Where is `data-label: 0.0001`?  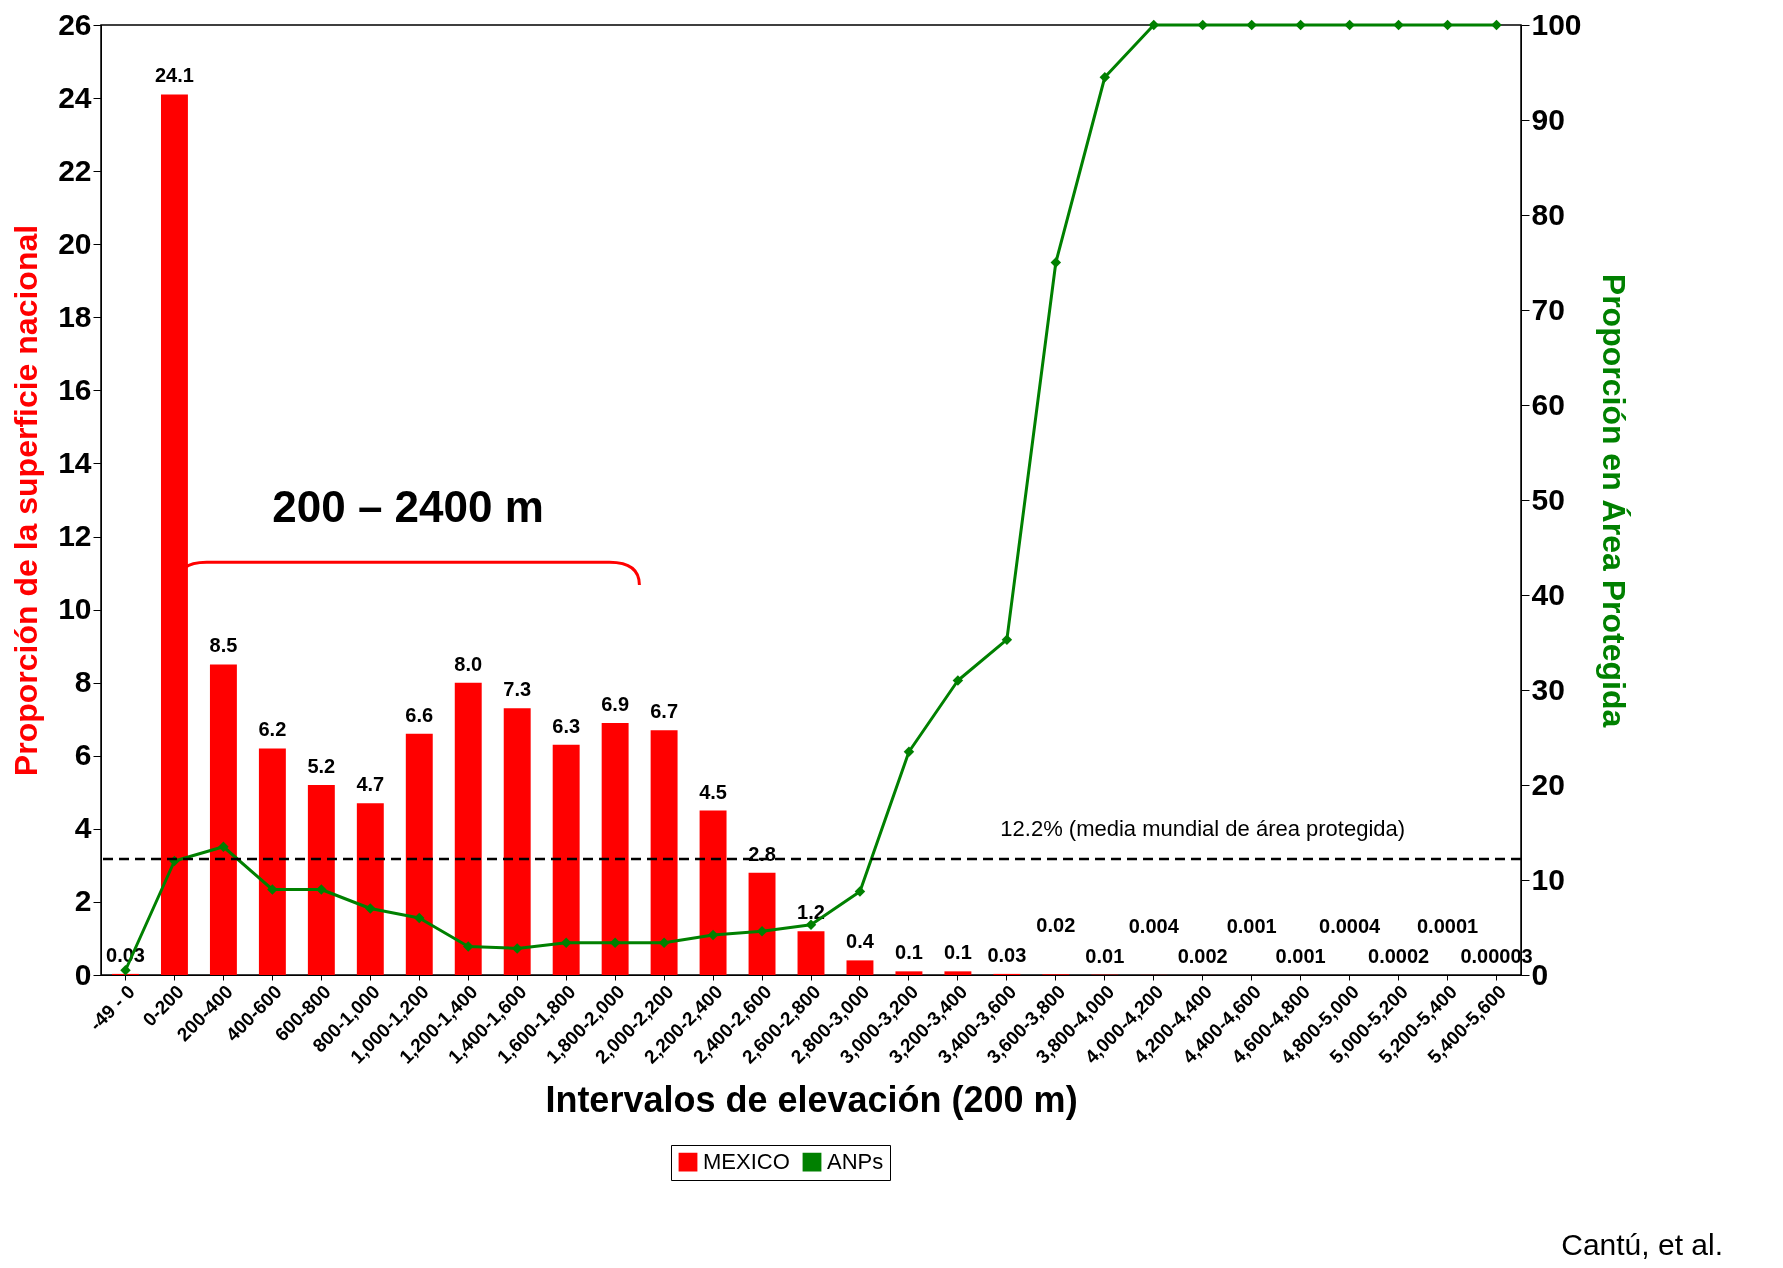
data-label: 0.0001 is located at coordinates (1447, 926).